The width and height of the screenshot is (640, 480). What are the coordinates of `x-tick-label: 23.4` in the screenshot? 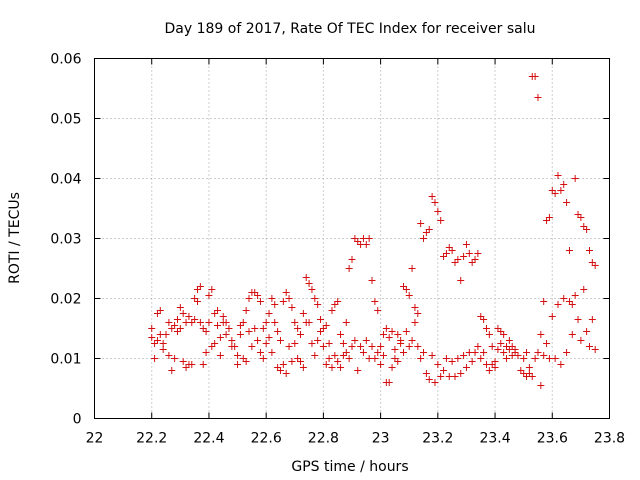 It's located at (494, 439).